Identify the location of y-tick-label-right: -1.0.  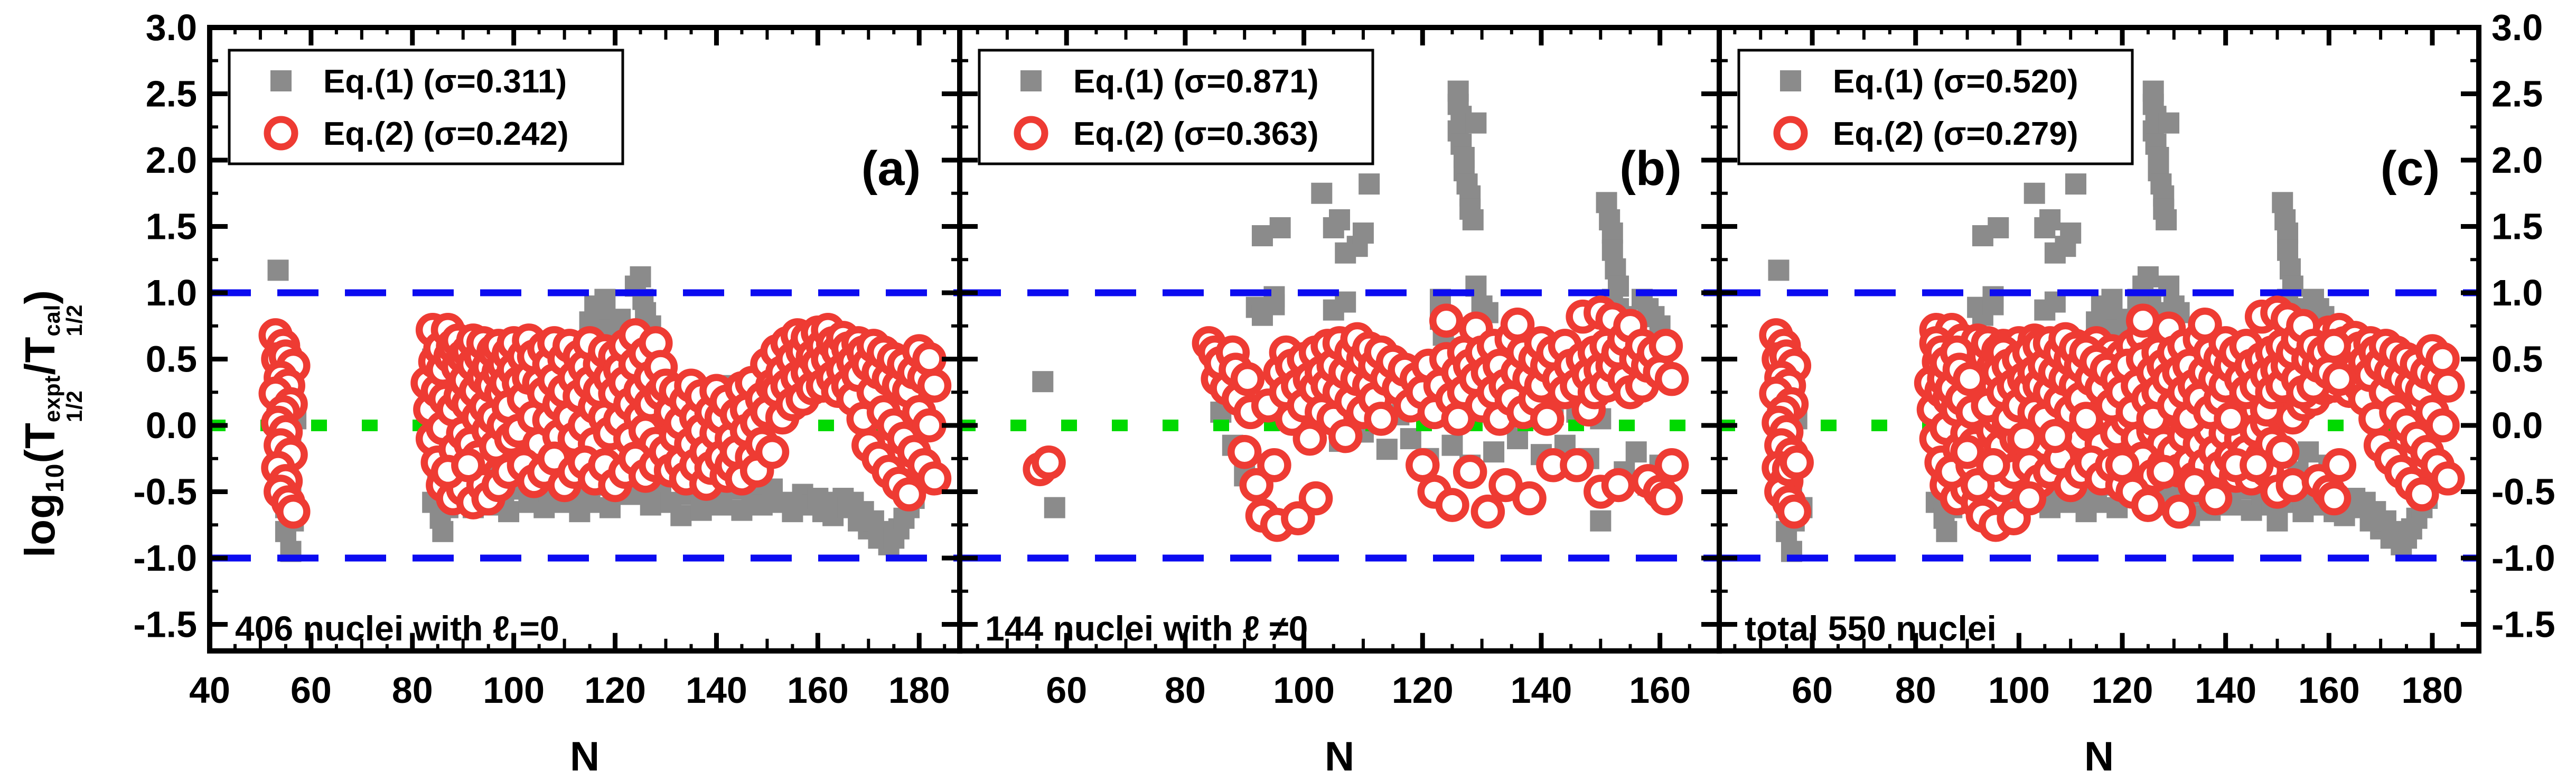
(2523, 558).